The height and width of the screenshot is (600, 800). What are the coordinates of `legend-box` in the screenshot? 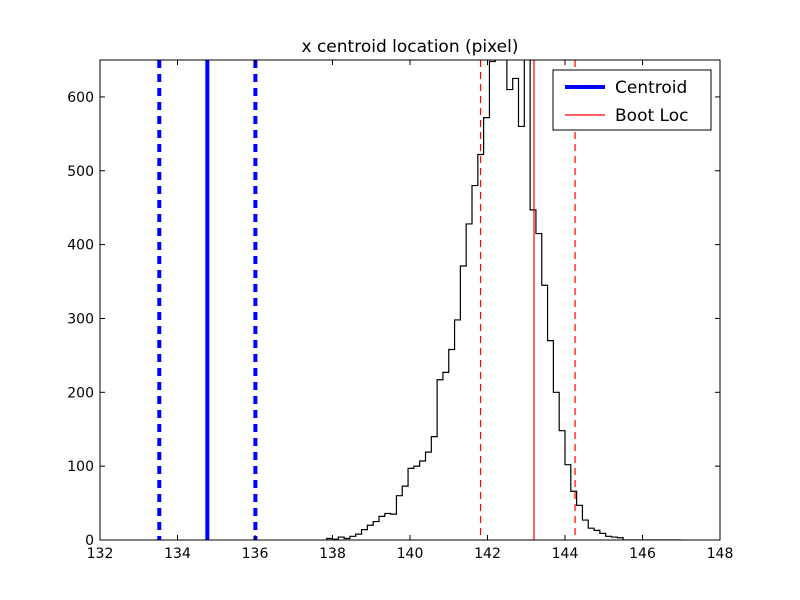 It's located at (632, 100).